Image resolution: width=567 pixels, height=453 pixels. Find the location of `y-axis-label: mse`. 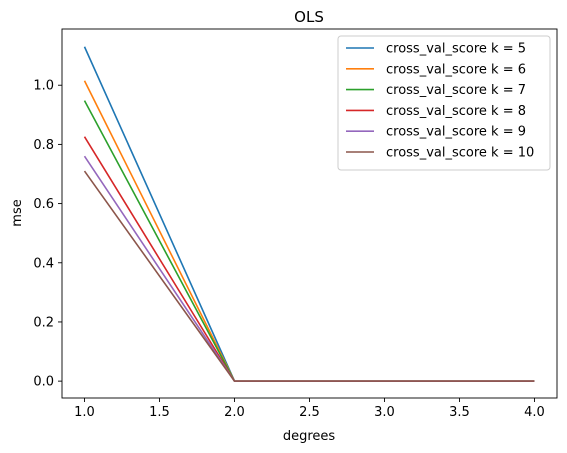

y-axis-label: mse is located at coordinates (17, 212).